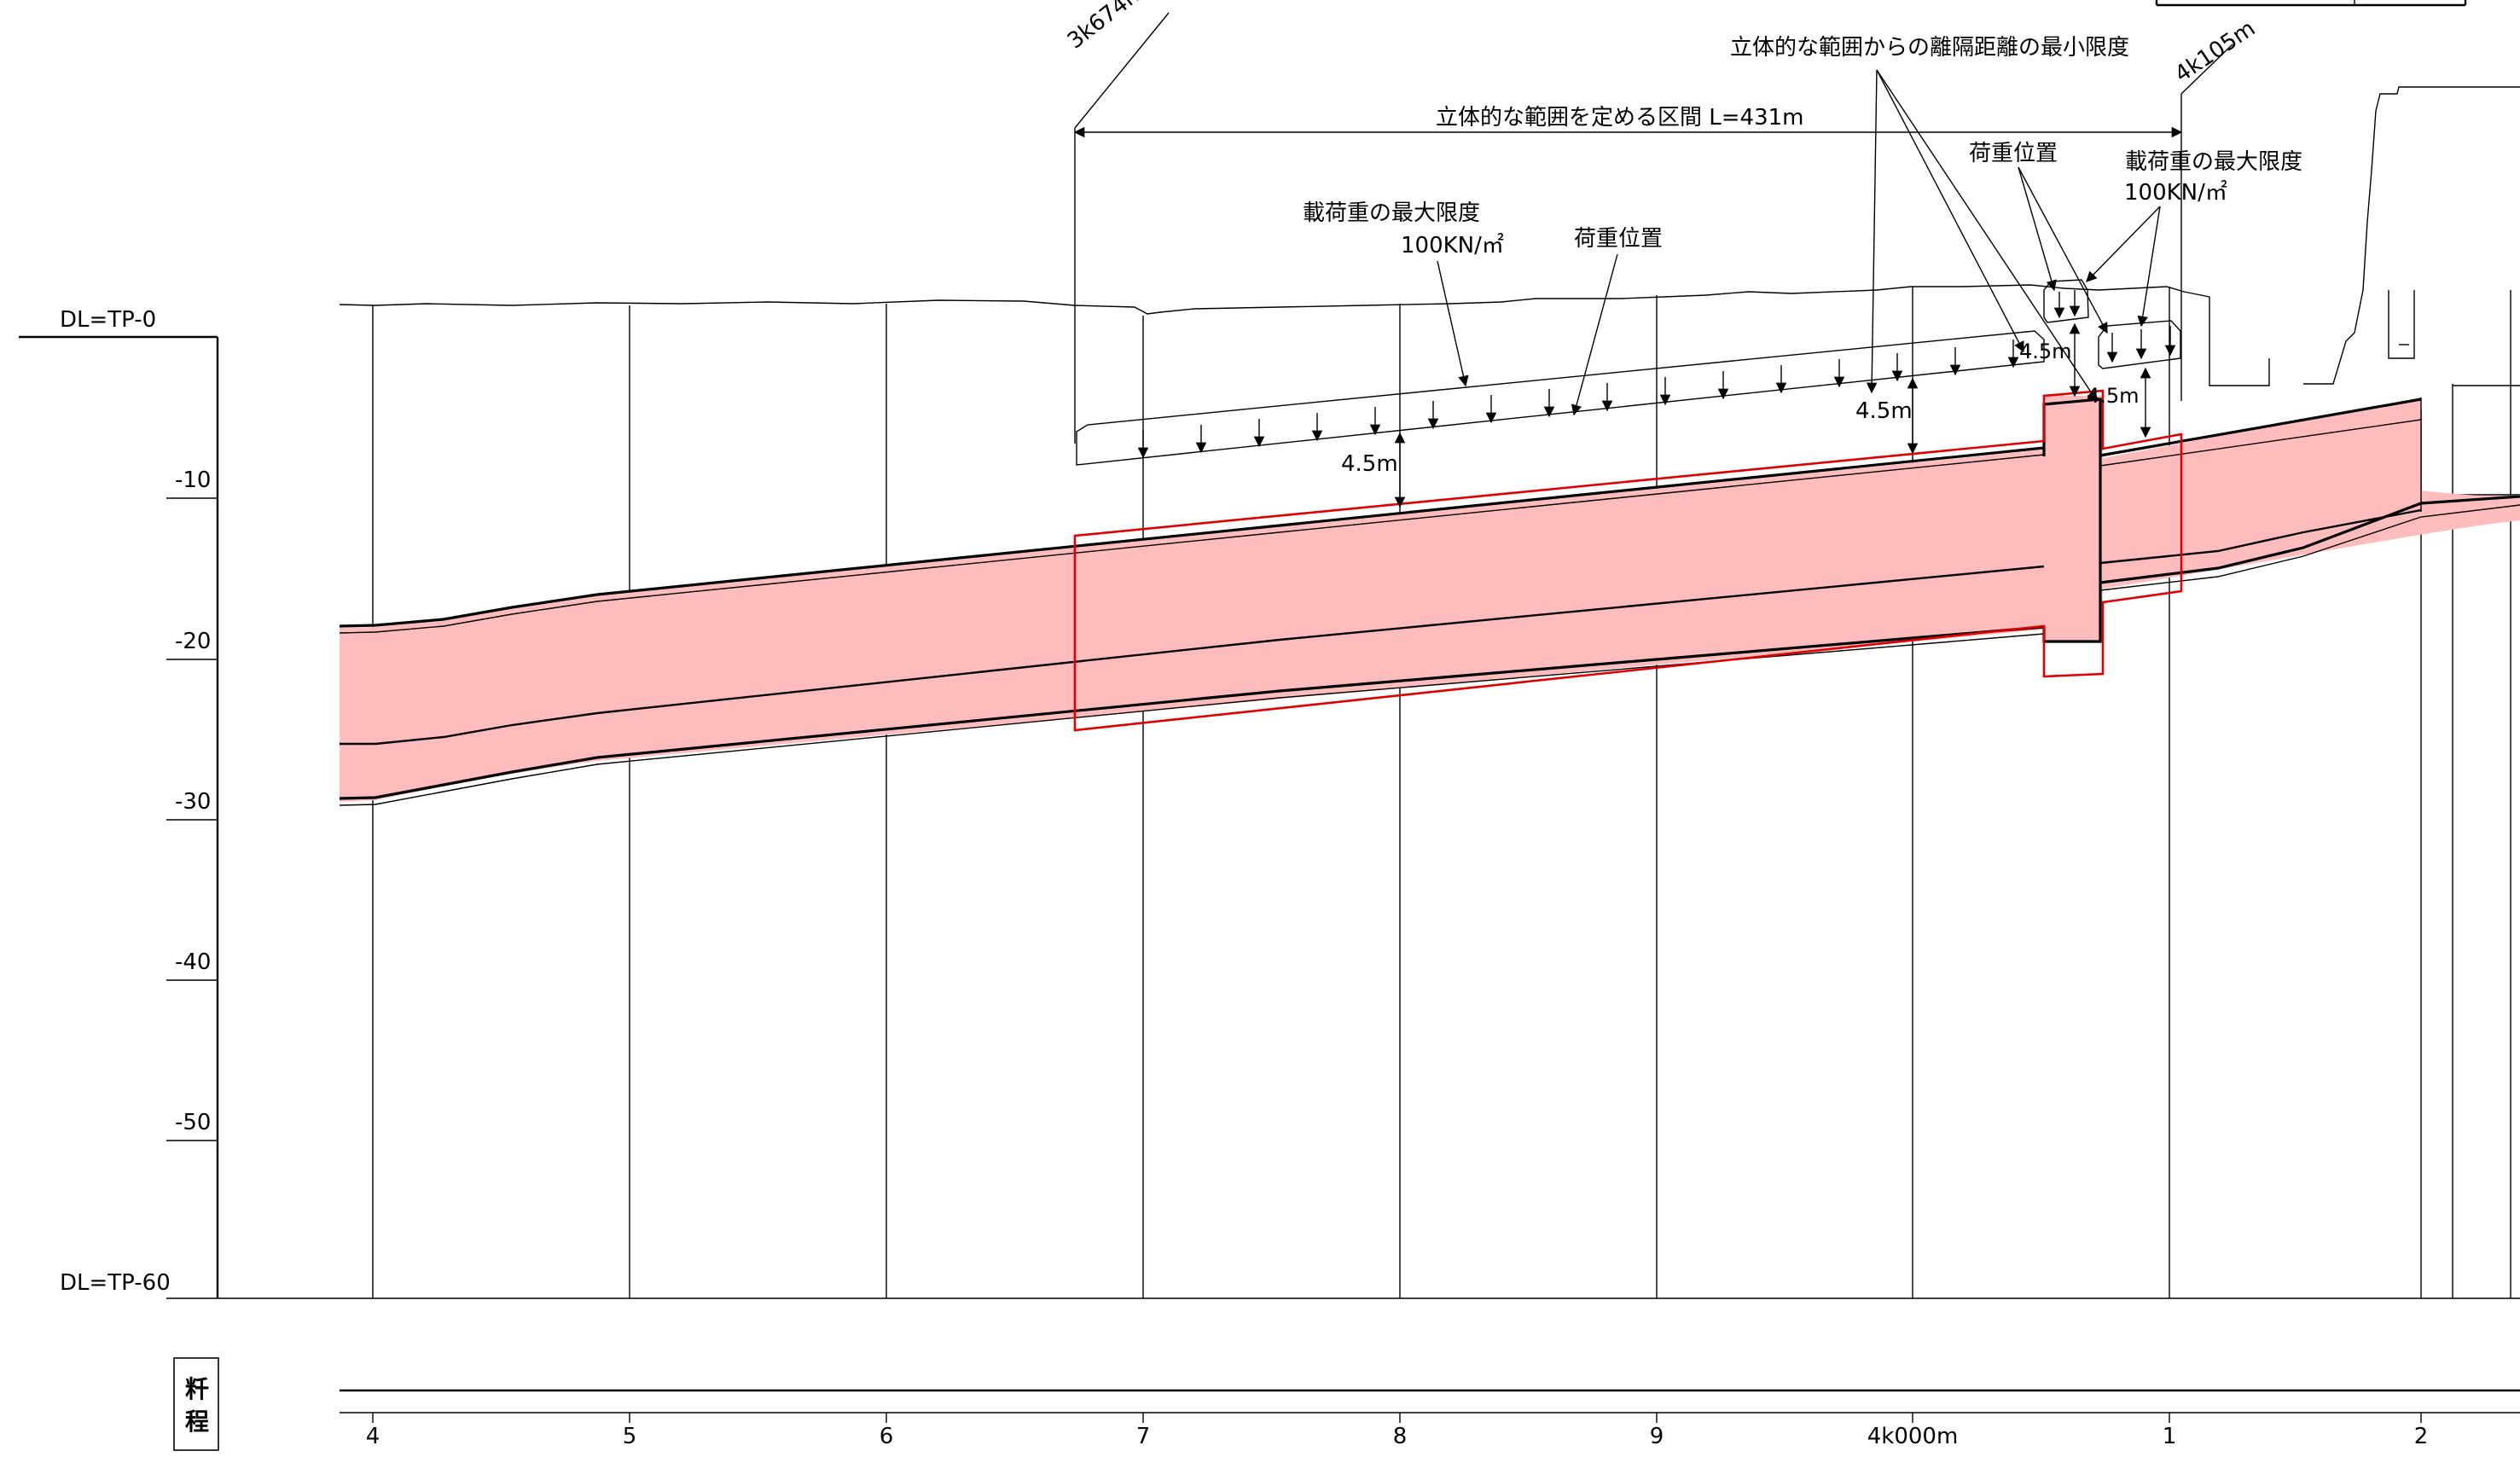 The width and height of the screenshot is (2520, 1457). Describe the element at coordinates (2213, 162) in the screenshot. I see `max-load-right-title: 載荷重の最大限度` at that location.